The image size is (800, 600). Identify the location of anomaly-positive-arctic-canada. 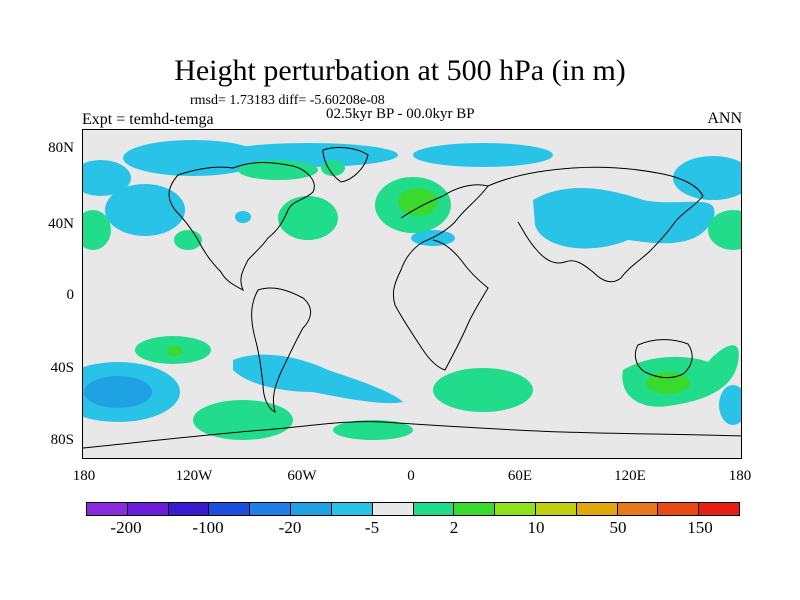
(278, 170).